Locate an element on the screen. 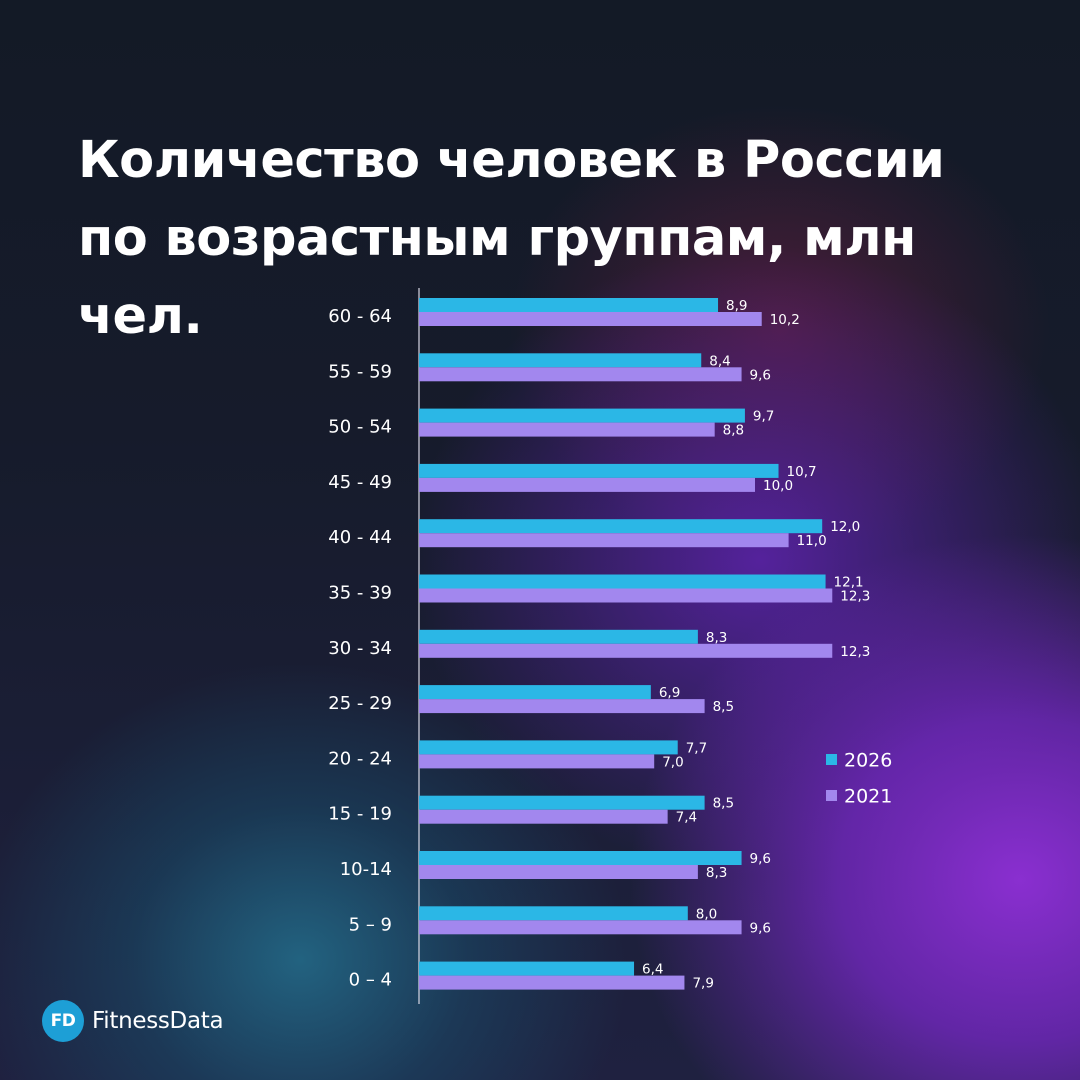  brand-logo: FD FitnessData is located at coordinates (133, 1021).